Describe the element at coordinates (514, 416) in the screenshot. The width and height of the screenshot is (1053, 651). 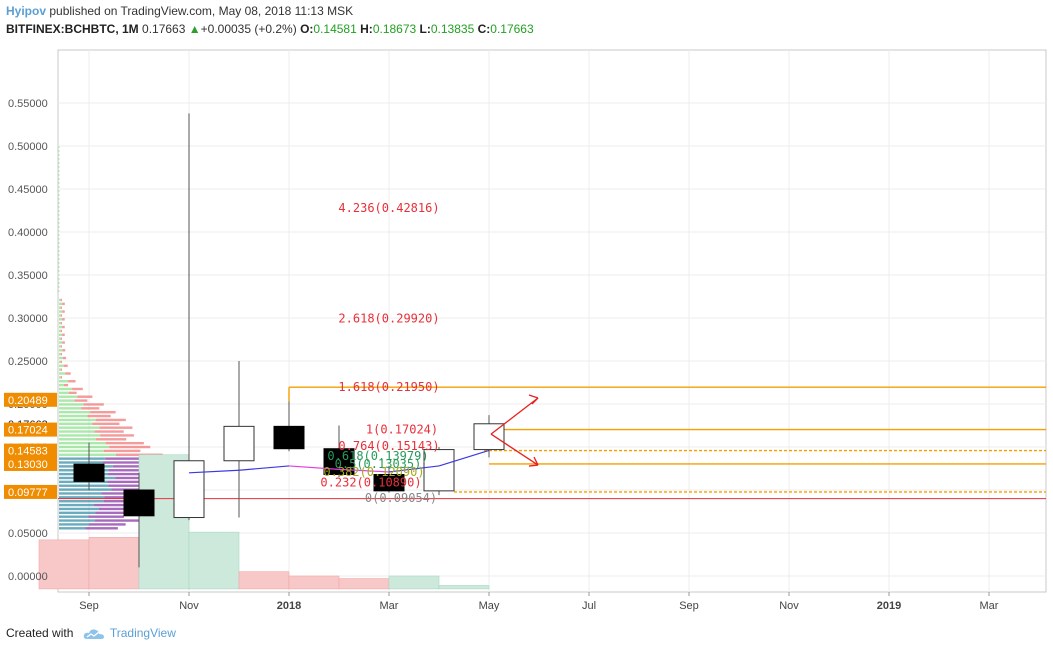
I see `arrow-up-line` at that location.